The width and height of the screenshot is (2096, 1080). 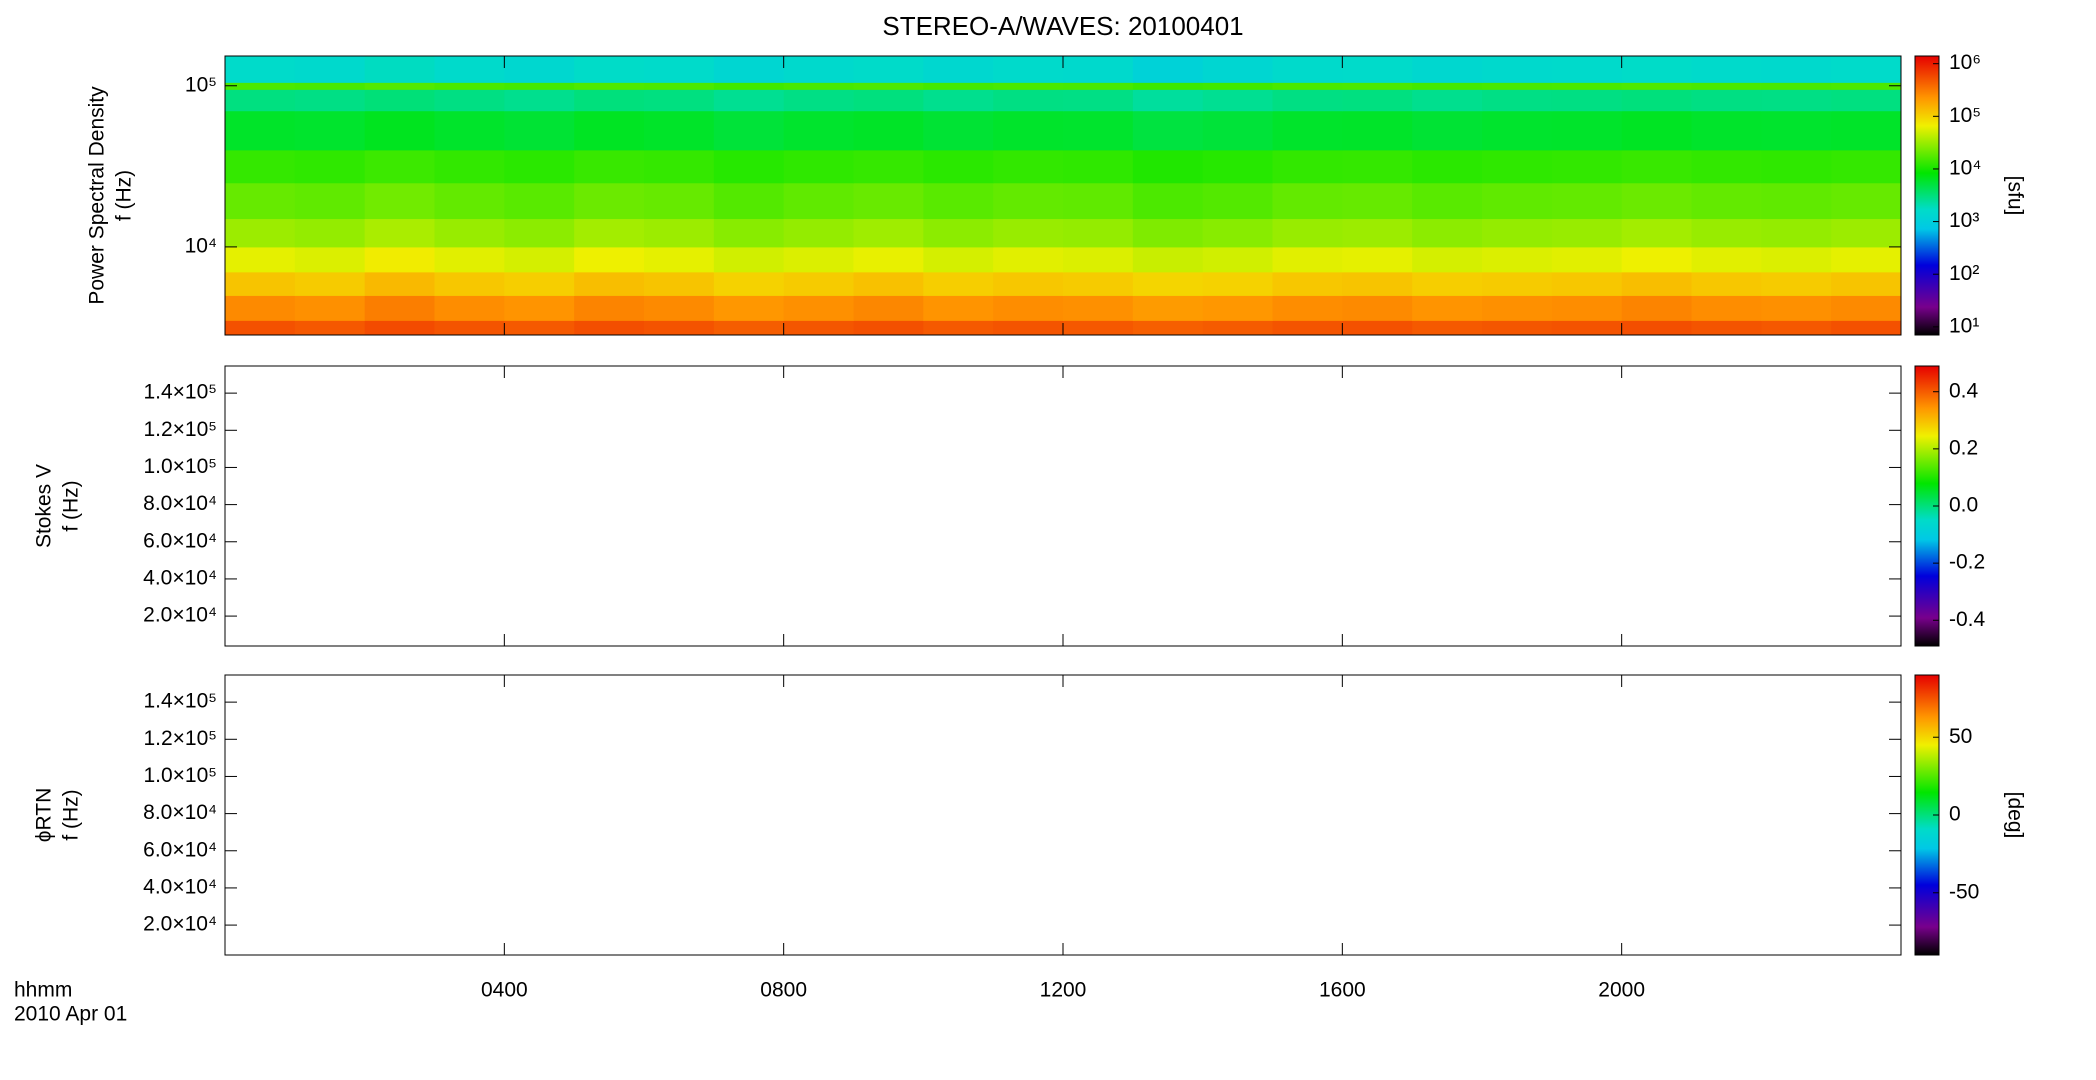 I want to click on colorbar, so click(x=1927, y=195).